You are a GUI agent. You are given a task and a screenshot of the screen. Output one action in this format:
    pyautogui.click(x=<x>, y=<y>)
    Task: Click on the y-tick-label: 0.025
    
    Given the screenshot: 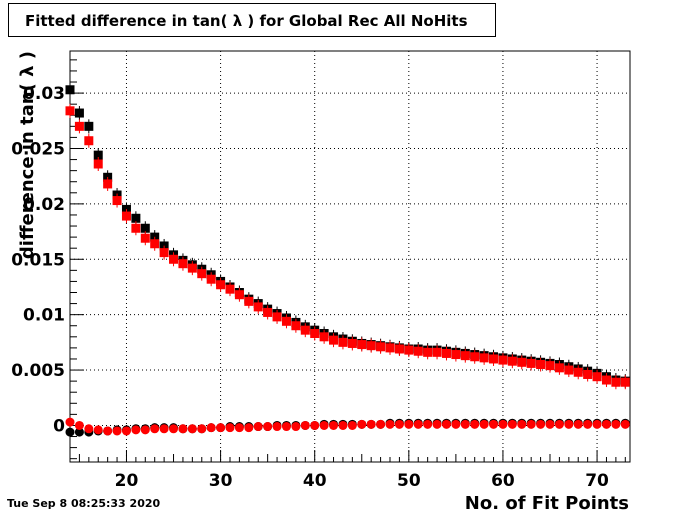 What is the action you would take?
    pyautogui.click(x=38, y=149)
    